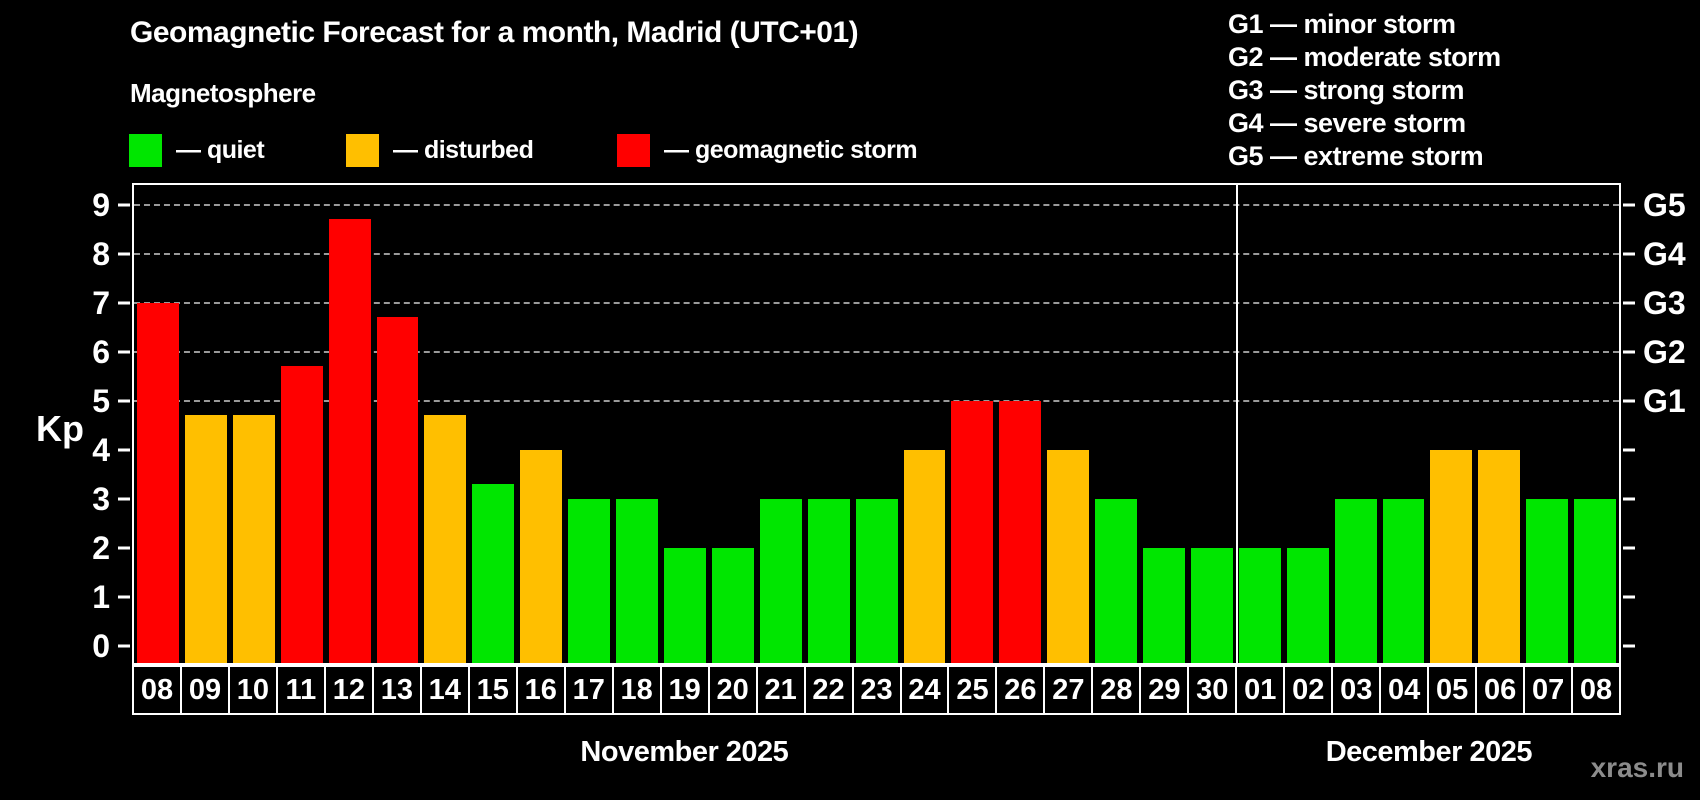 The height and width of the screenshot is (800, 1700). Describe the element at coordinates (1664, 400) in the screenshot. I see `right-tick-label-g1: G1` at that location.